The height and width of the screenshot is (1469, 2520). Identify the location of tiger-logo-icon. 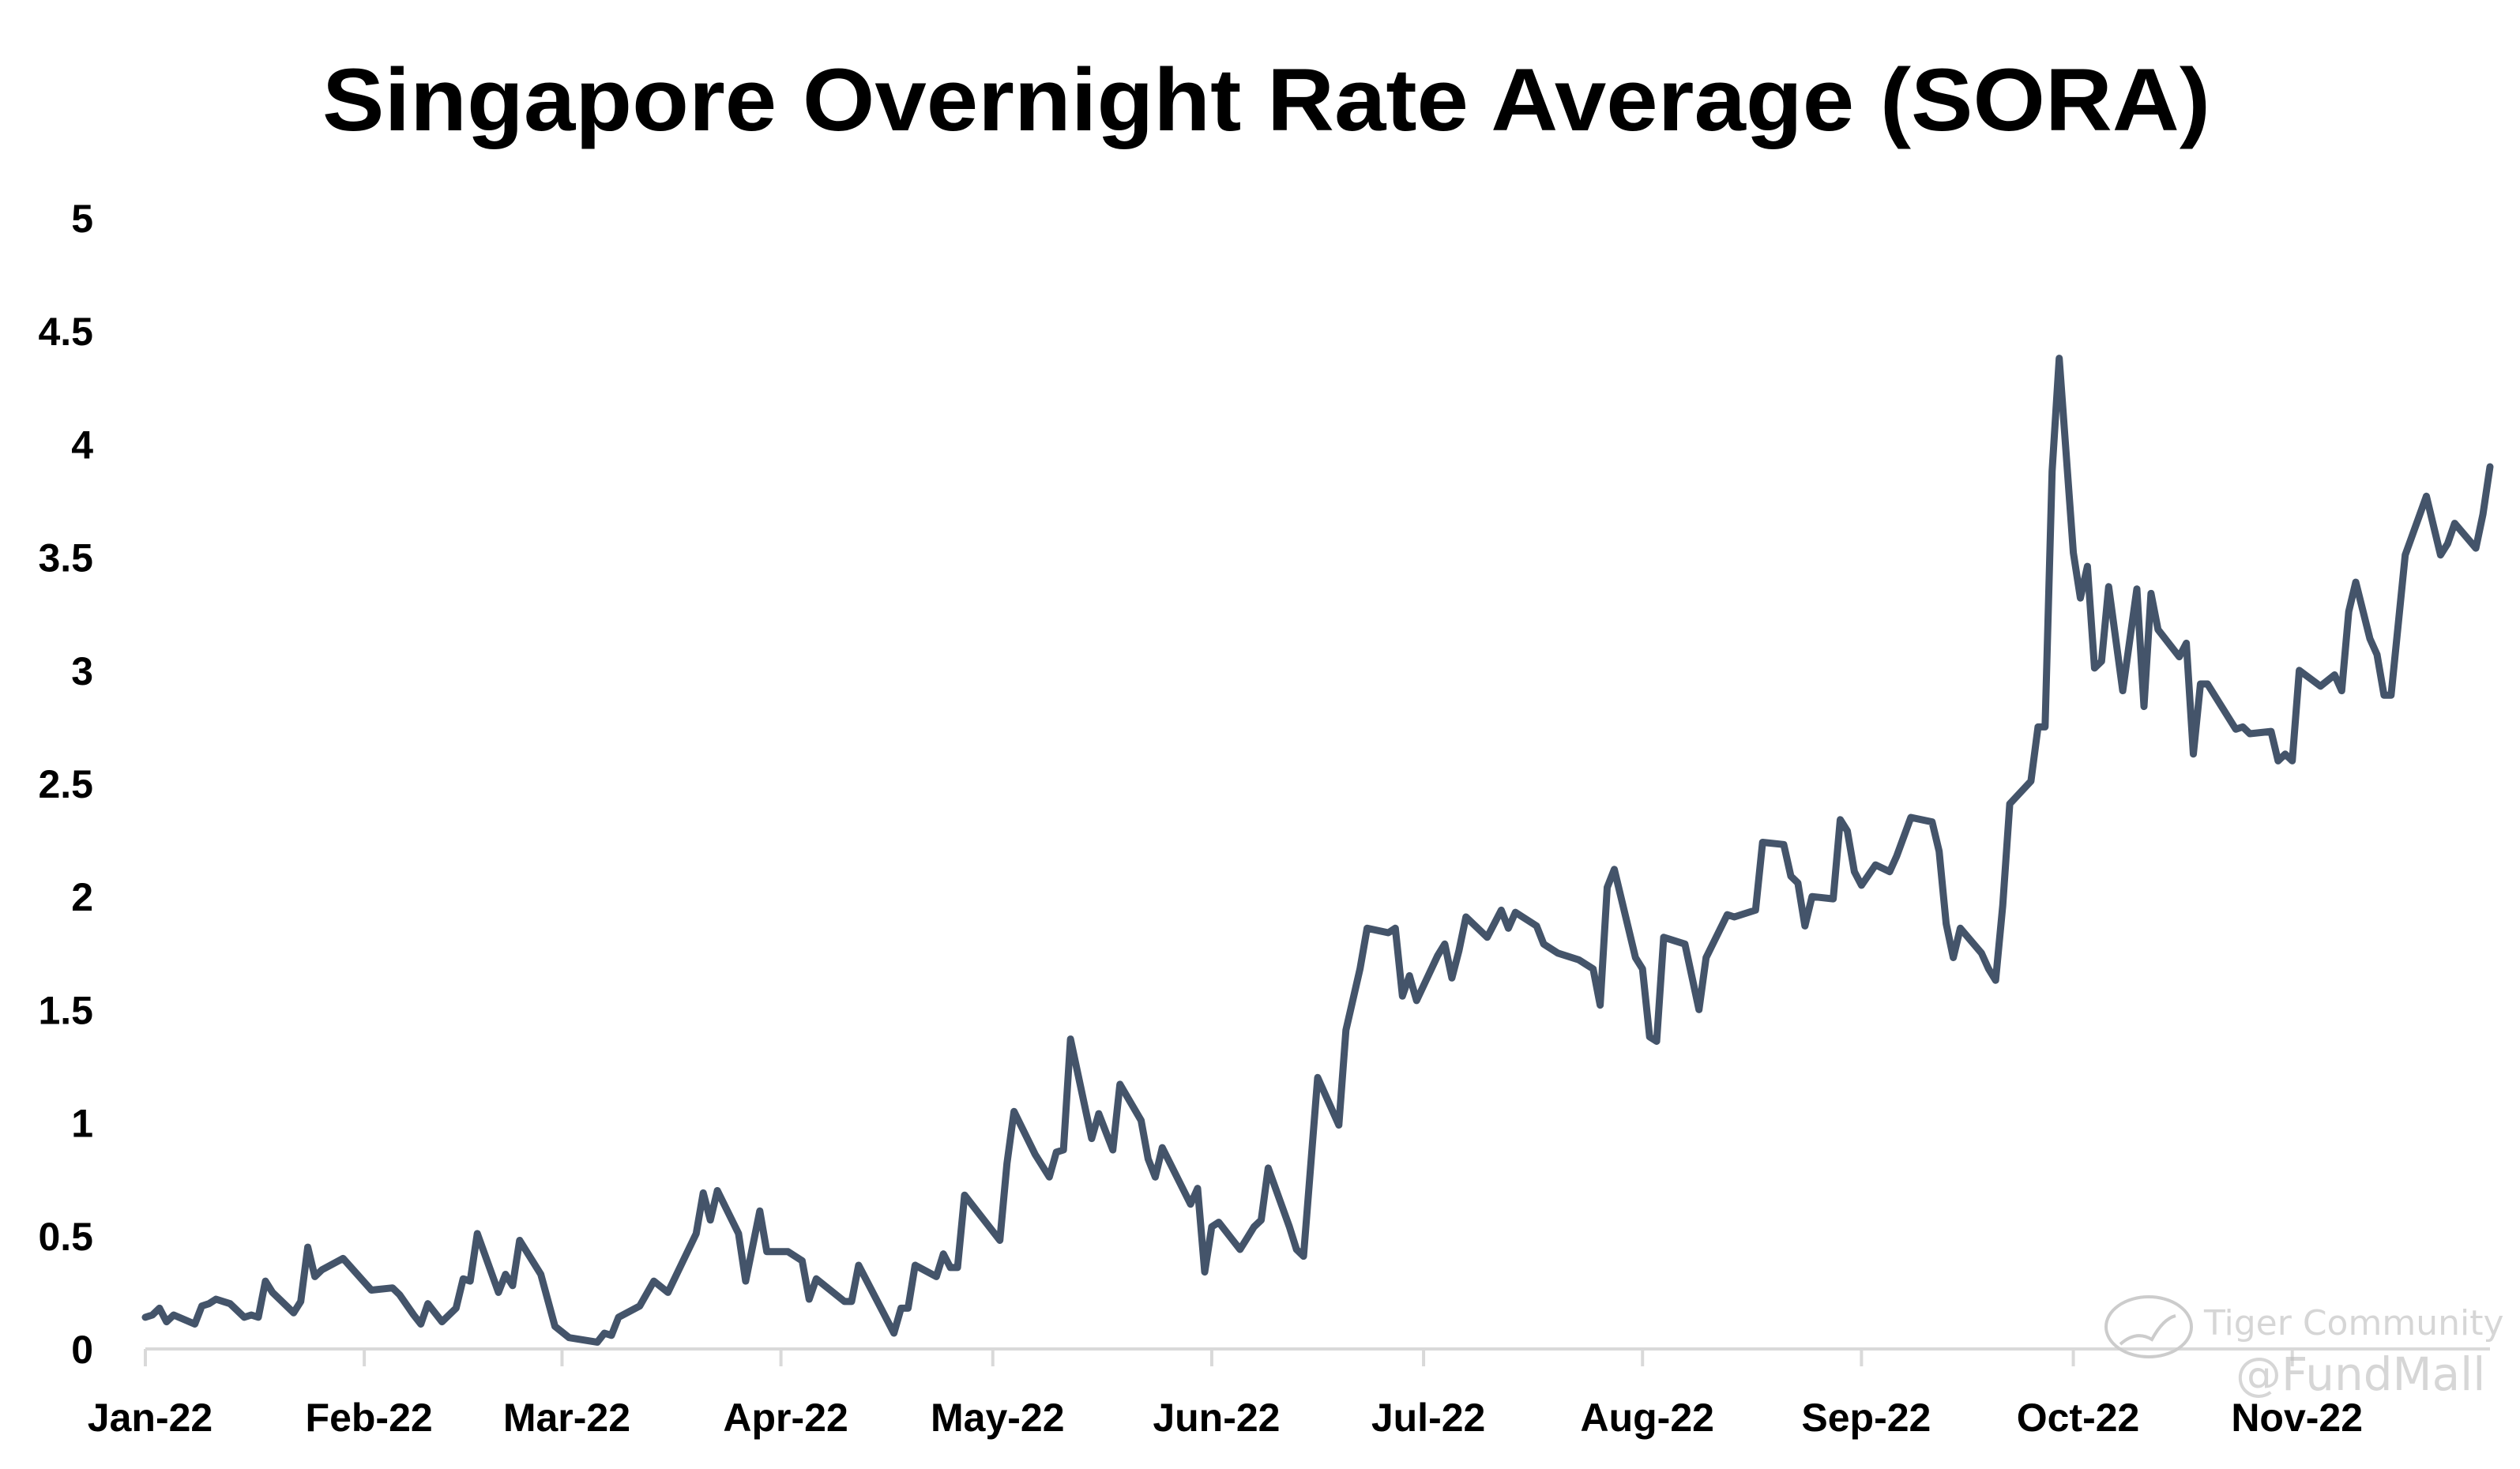
(2148, 1326).